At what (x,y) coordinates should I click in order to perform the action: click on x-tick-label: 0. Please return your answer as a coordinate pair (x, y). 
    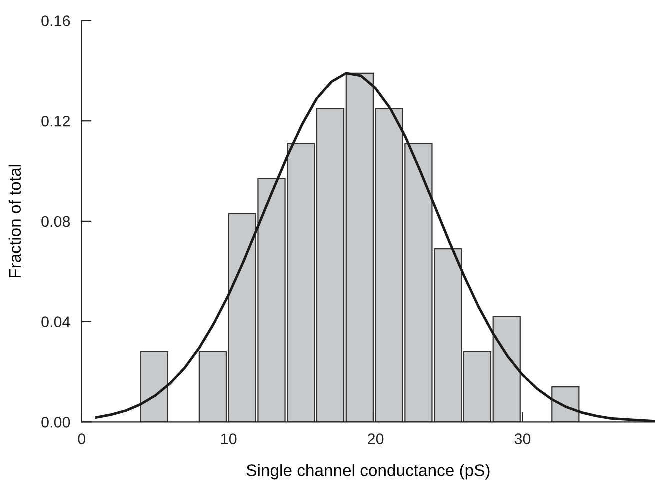
    Looking at the image, I should click on (82, 439).